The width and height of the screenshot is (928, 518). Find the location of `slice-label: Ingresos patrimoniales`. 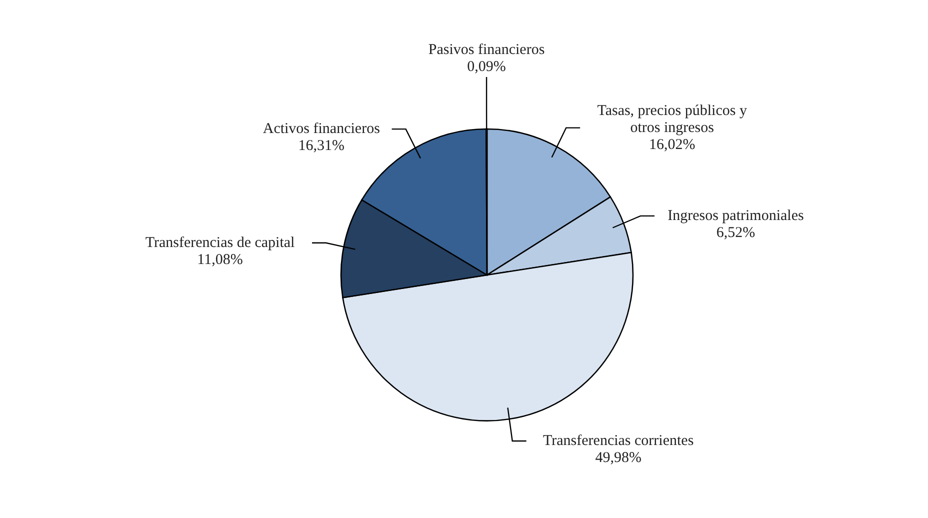

slice-label: Ingresos patrimoniales is located at coordinates (736, 216).